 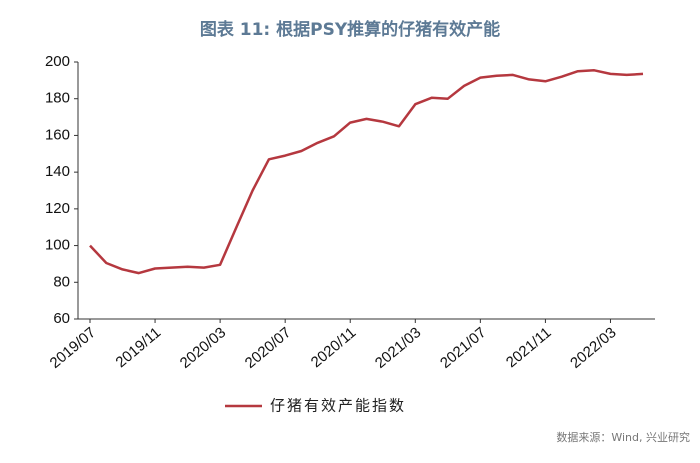 What do you see at coordinates (398, 348) in the screenshot?
I see `x-tick-label: 2021/03` at bounding box center [398, 348].